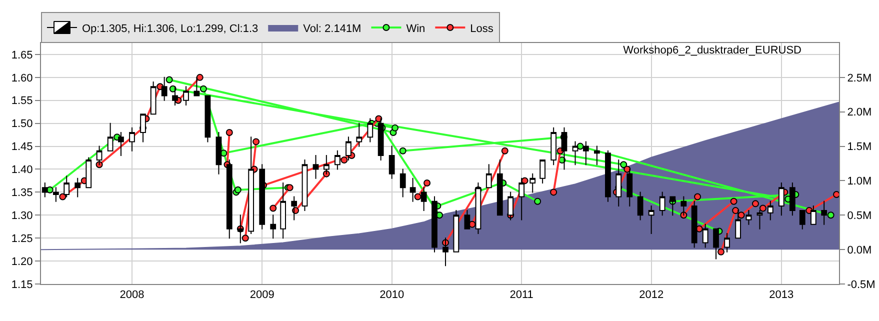  I want to click on x-tick-label: 2010, so click(392, 295).